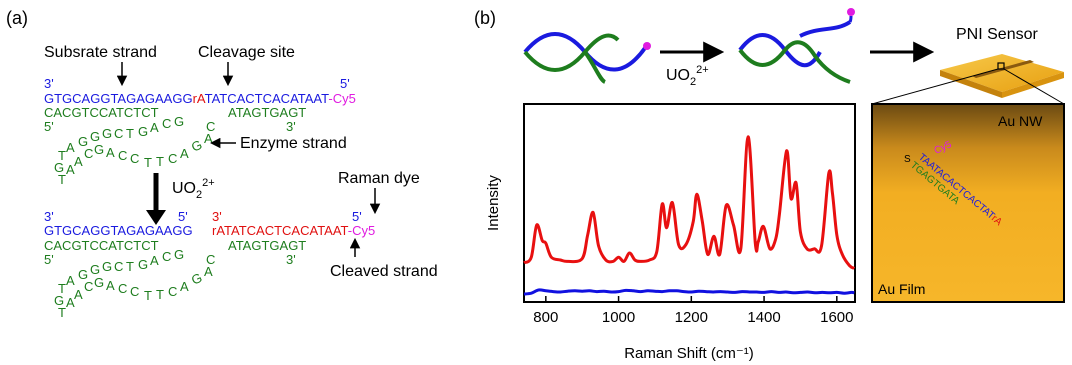 The width and height of the screenshot is (1072, 365). What do you see at coordinates (689, 215) in the screenshot?
I see `series-layer` at bounding box center [689, 215].